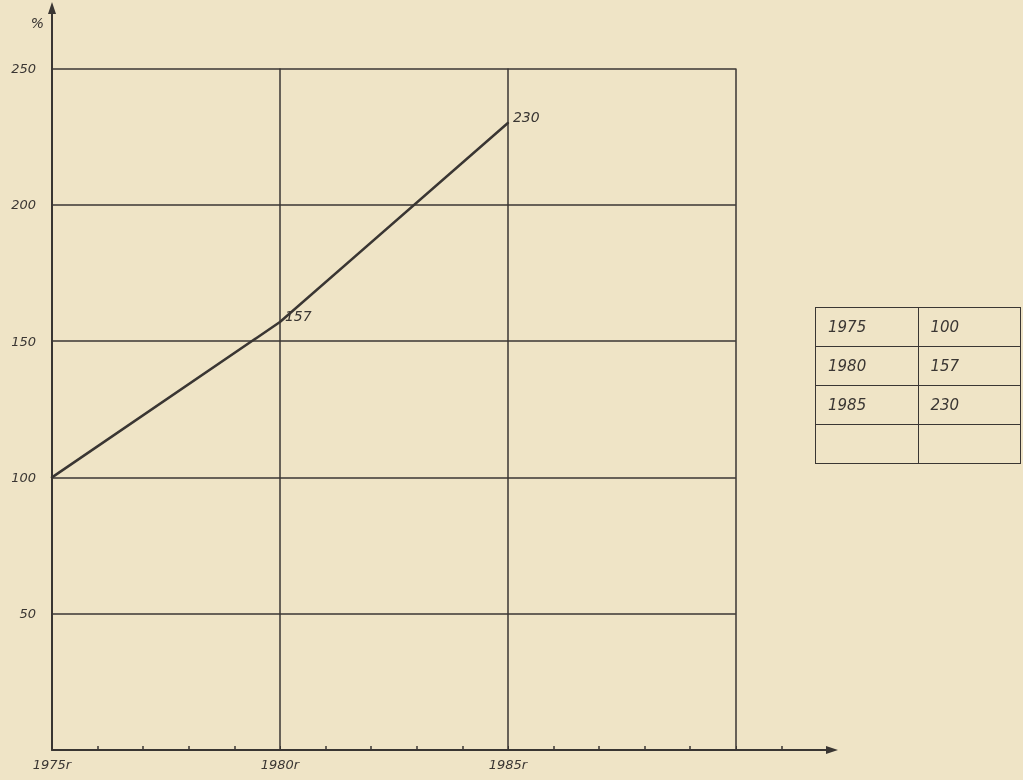  I want to click on category-label: 1975, so click(866, 327).